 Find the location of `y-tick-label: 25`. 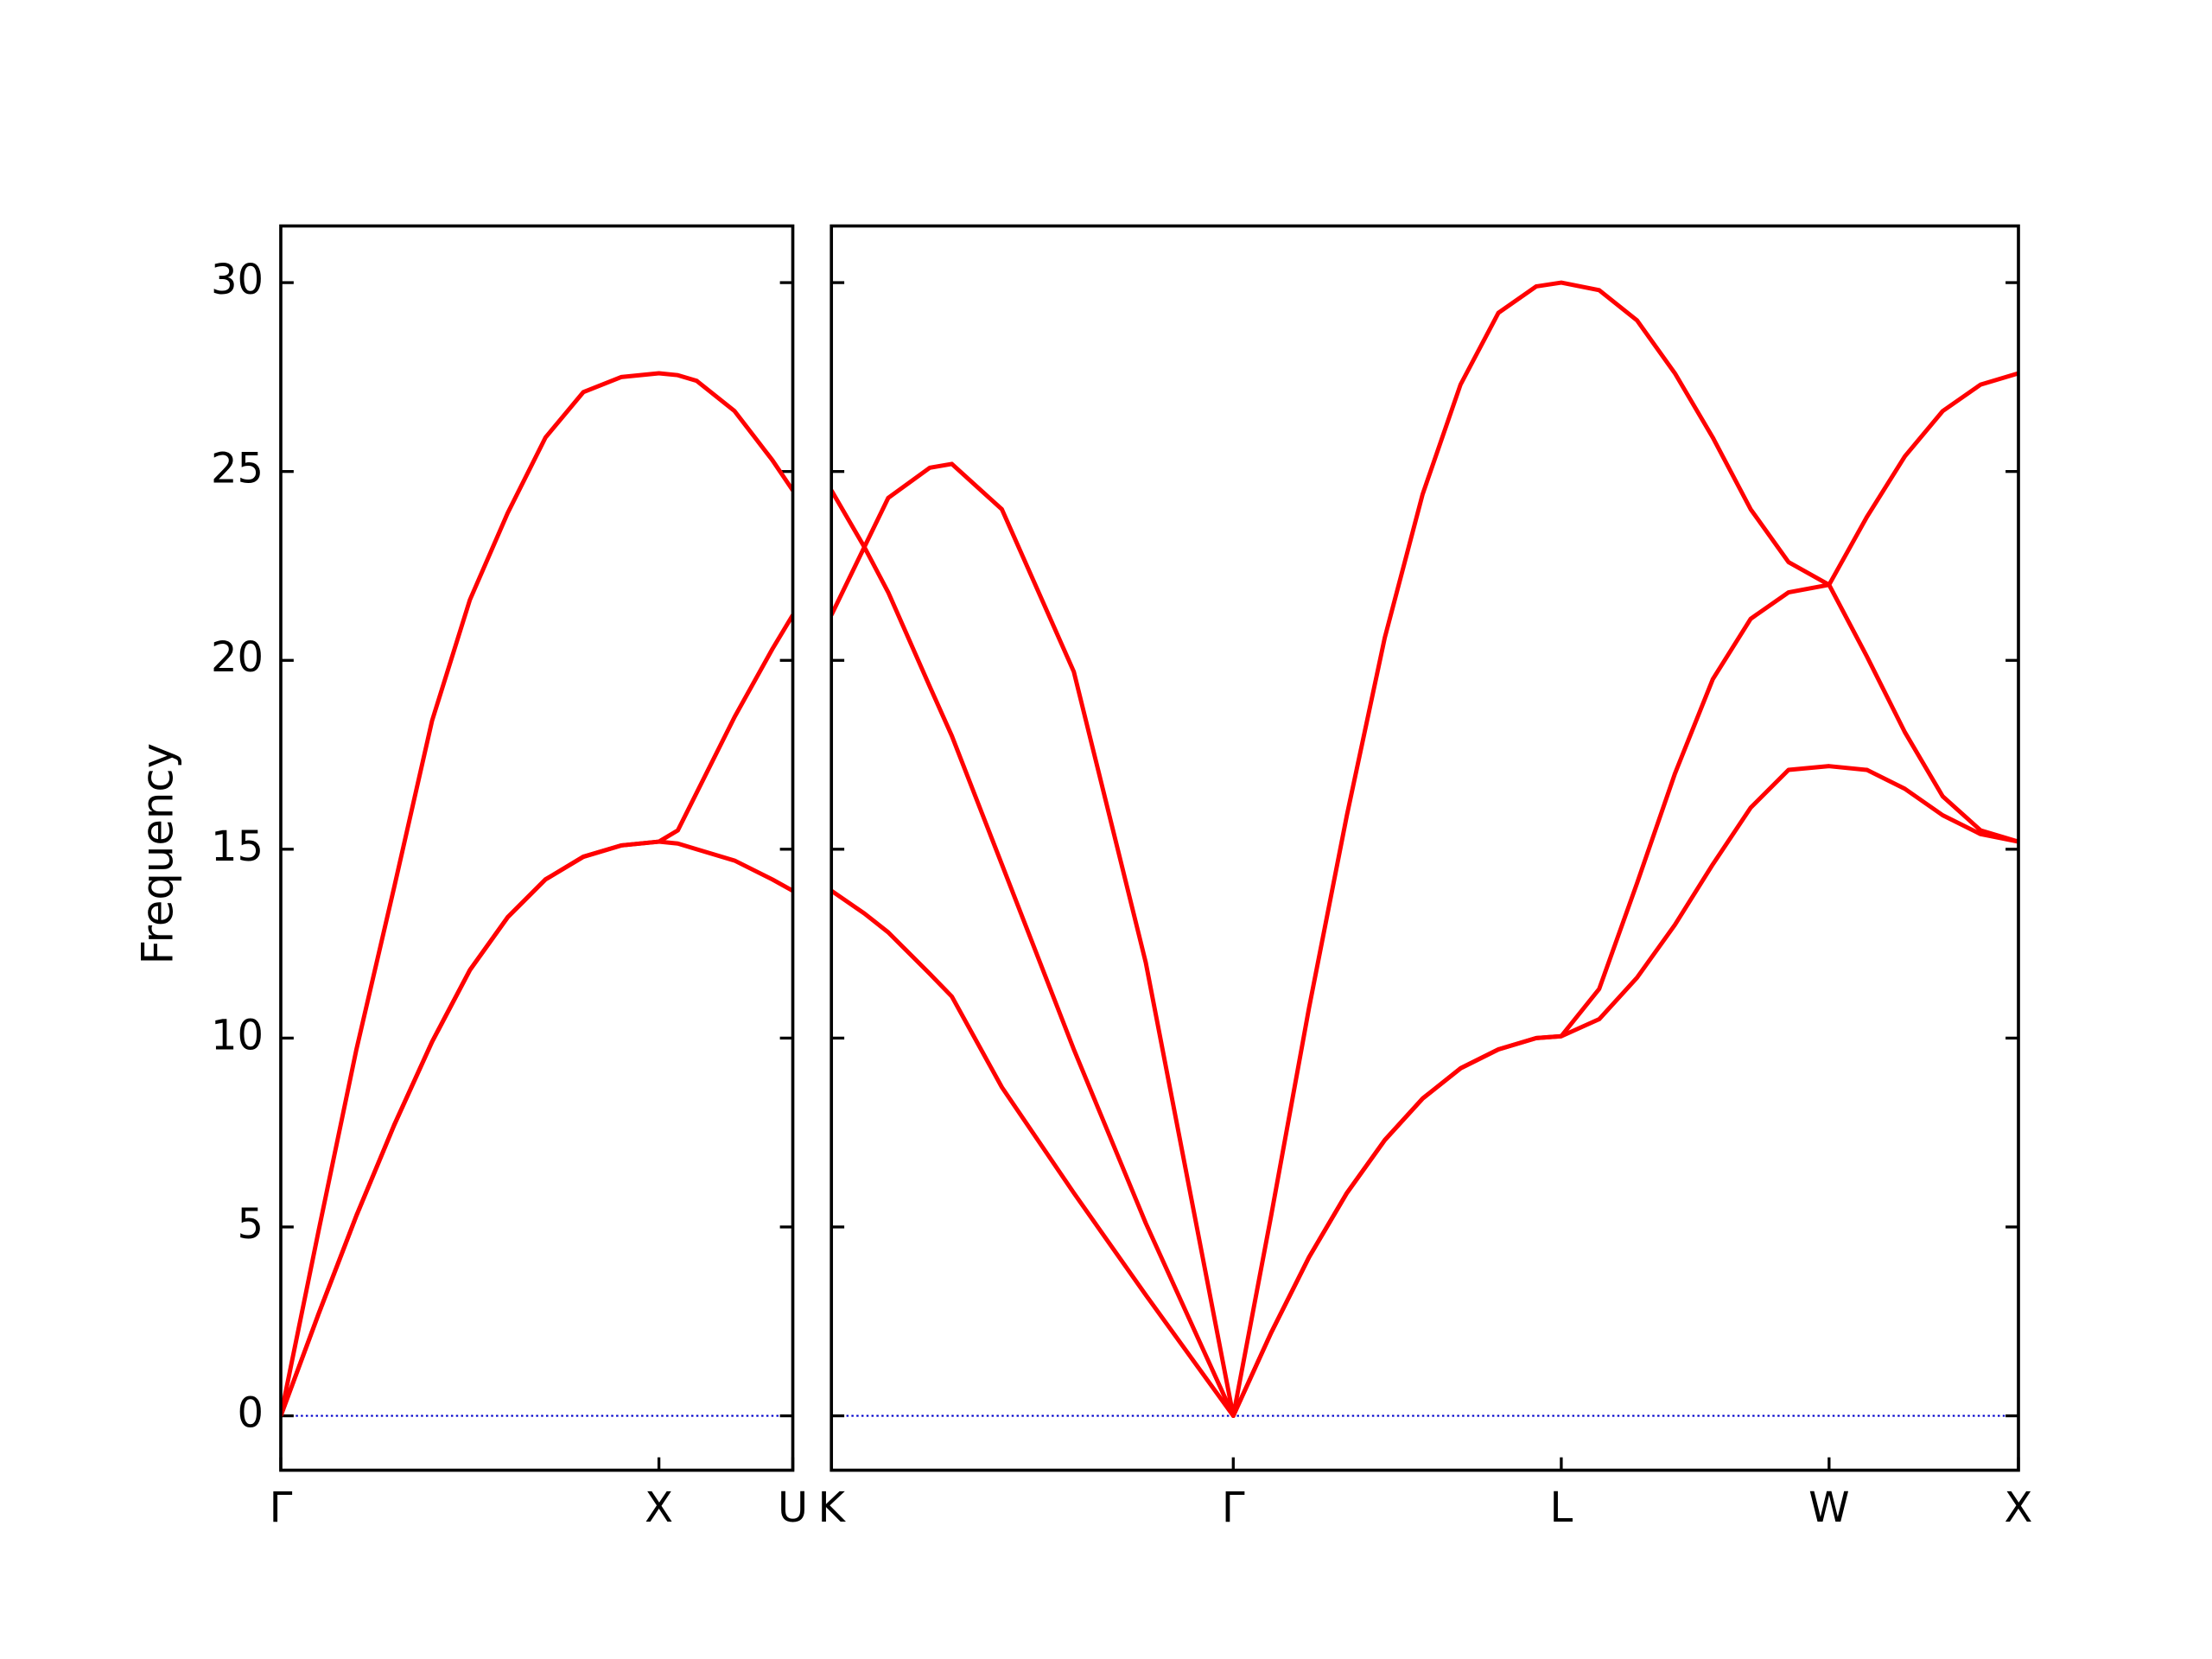

y-tick-label: 25 is located at coordinates (237, 469).